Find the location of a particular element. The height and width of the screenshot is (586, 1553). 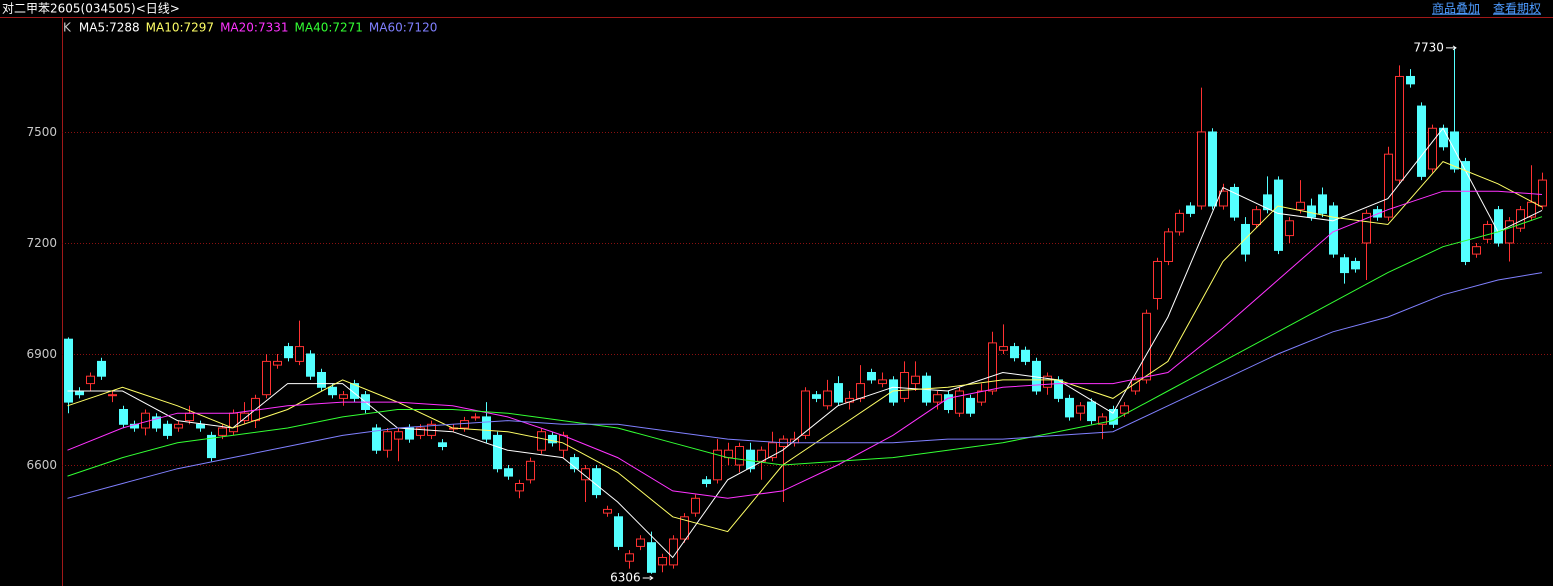

y-tick-label: 7200 is located at coordinates (41, 243).